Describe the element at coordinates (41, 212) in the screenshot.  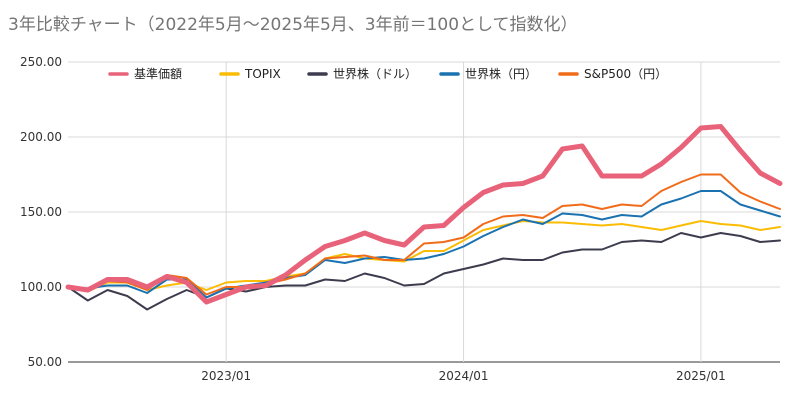
I see `y-tick-label: 150.00` at that location.